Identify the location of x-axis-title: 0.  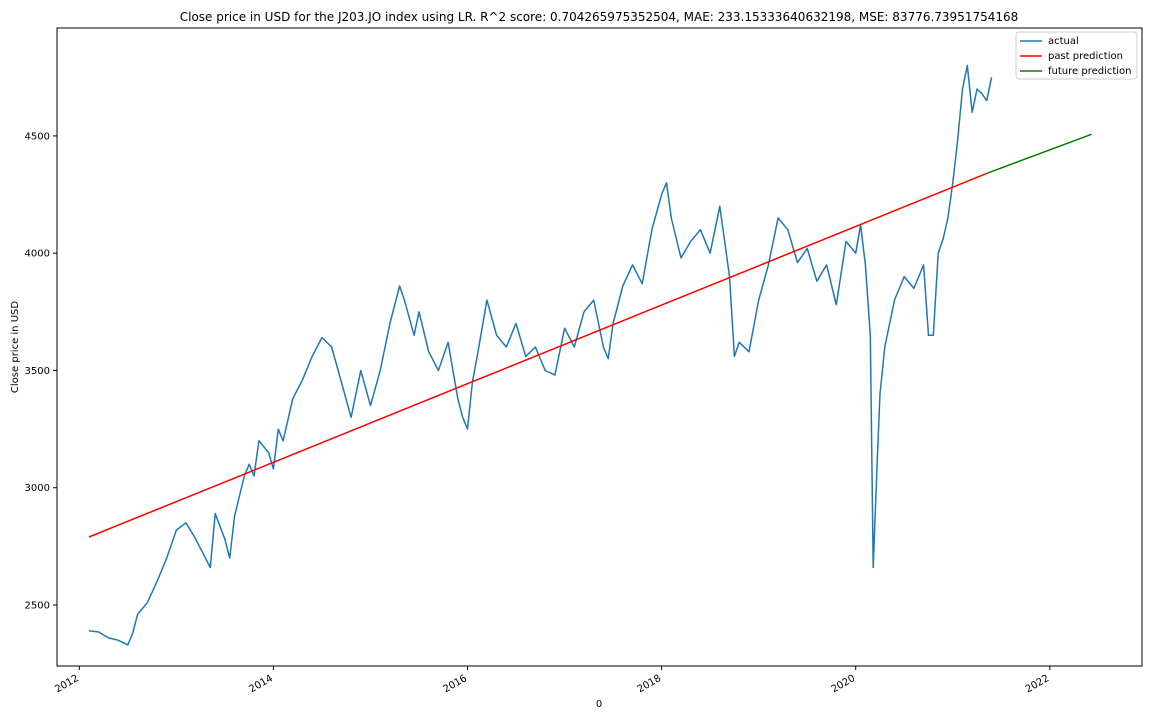
(599, 704).